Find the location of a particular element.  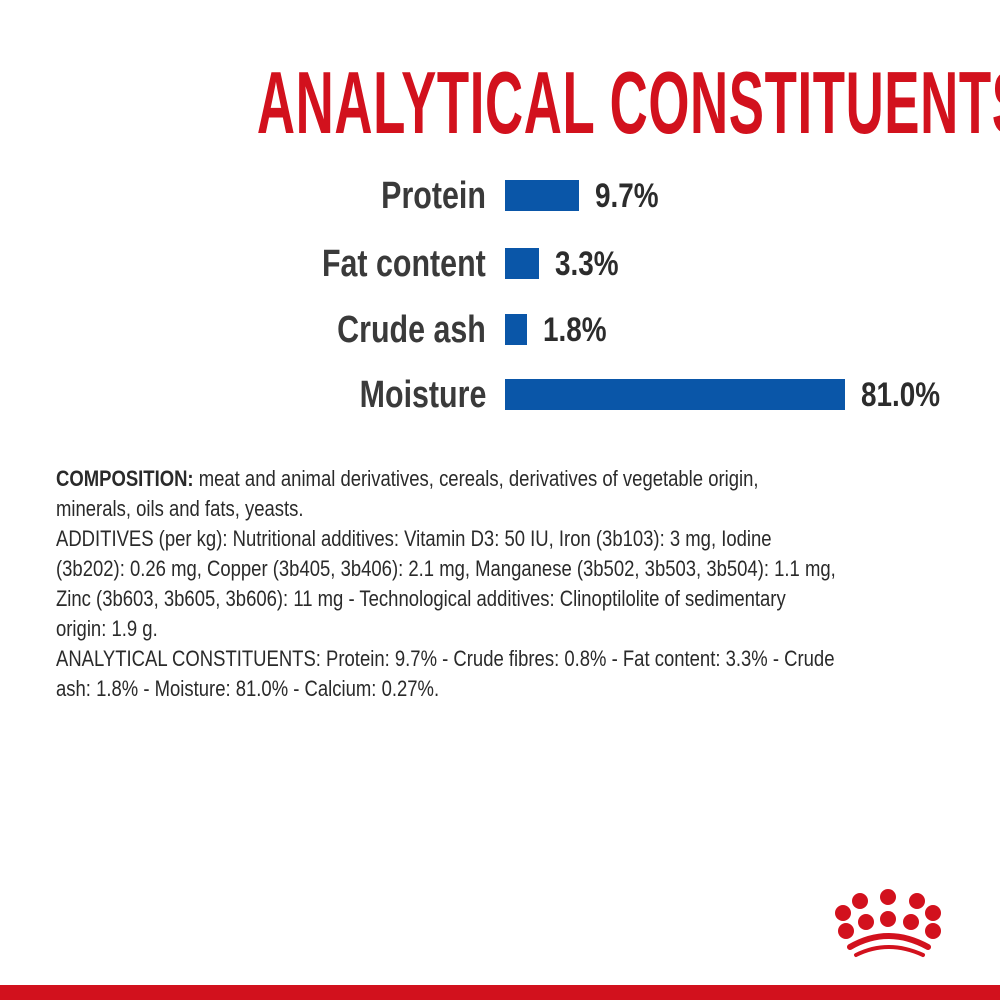

bar-label: Protein is located at coordinates (433, 196).